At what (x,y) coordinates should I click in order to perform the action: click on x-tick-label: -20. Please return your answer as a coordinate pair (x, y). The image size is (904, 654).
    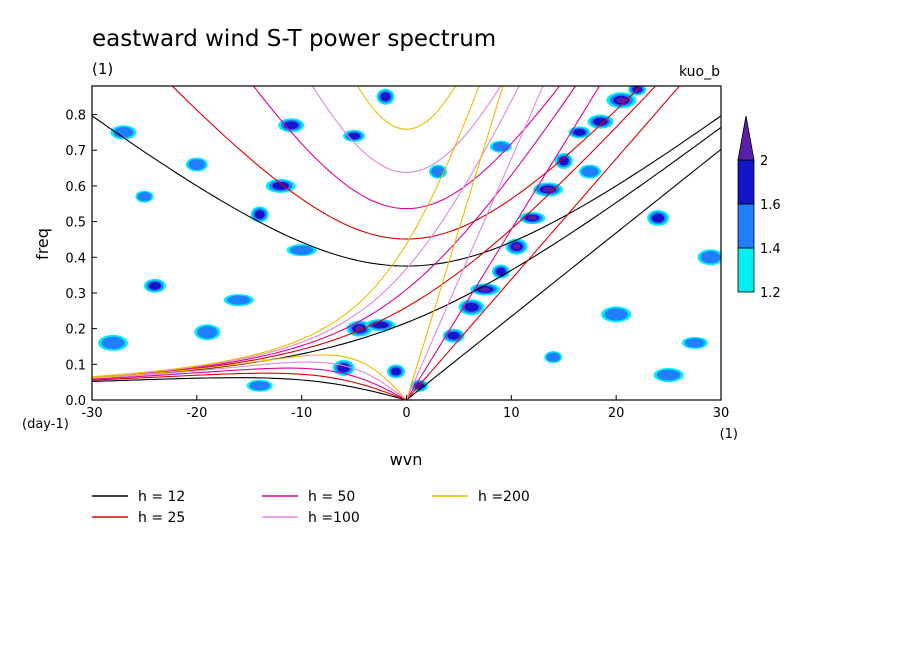
    Looking at the image, I should click on (196, 413).